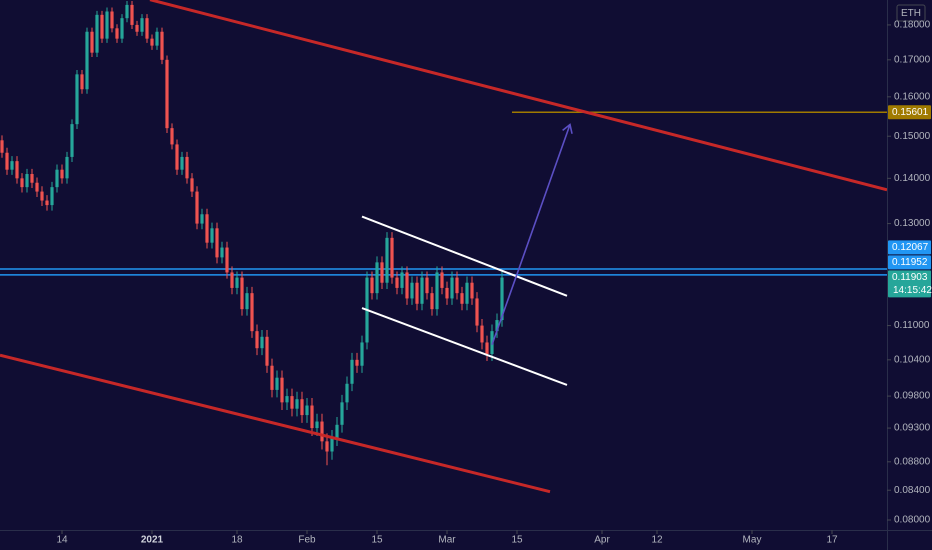 Image resolution: width=932 pixels, height=550 pixels. Describe the element at coordinates (912, 461) in the screenshot. I see `y-tick-label: 0.08800` at that location.